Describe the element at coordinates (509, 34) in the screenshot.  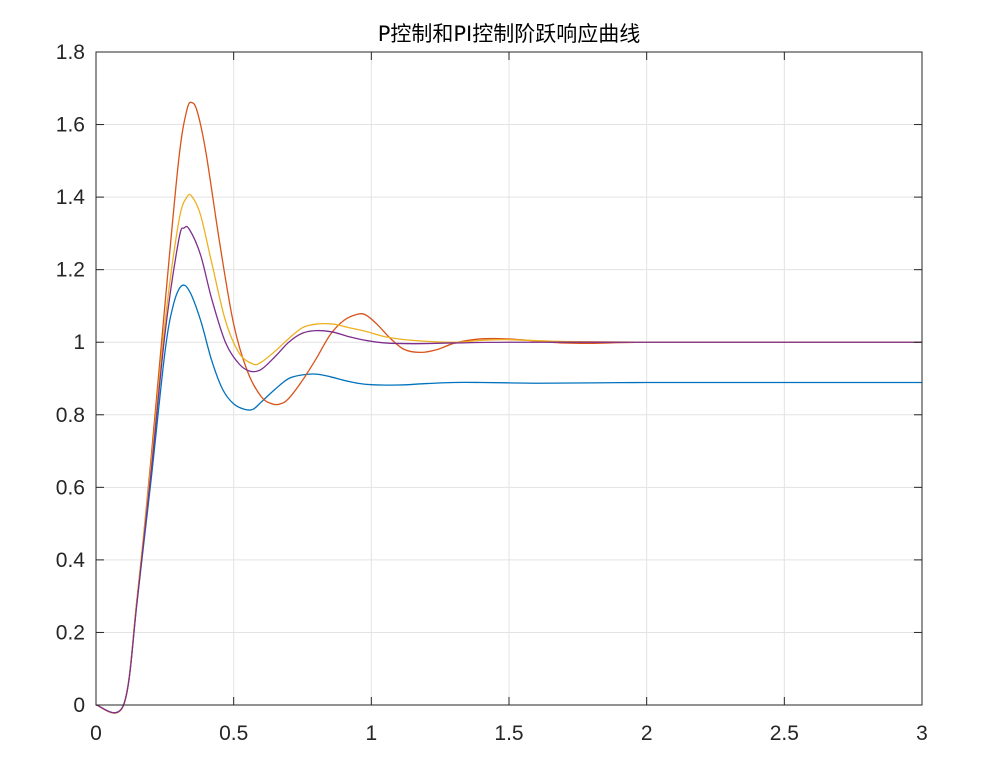
I see `chart-title: P控制和PI控制阶跃响应曲线` at that location.